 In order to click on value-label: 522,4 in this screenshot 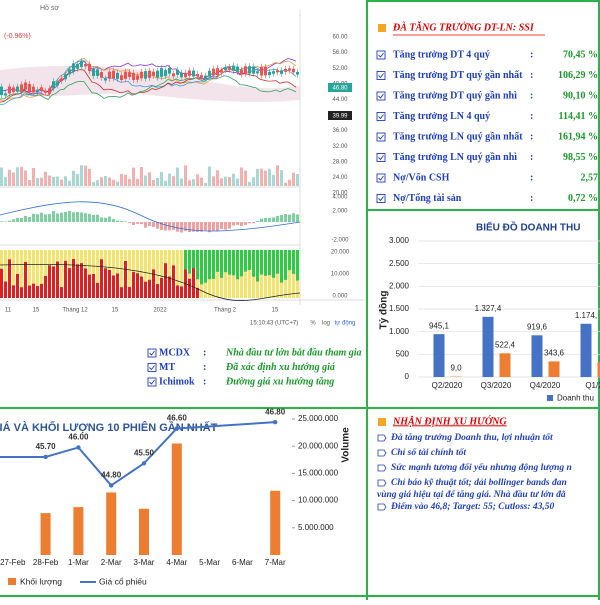, I will do `click(505, 344)`.